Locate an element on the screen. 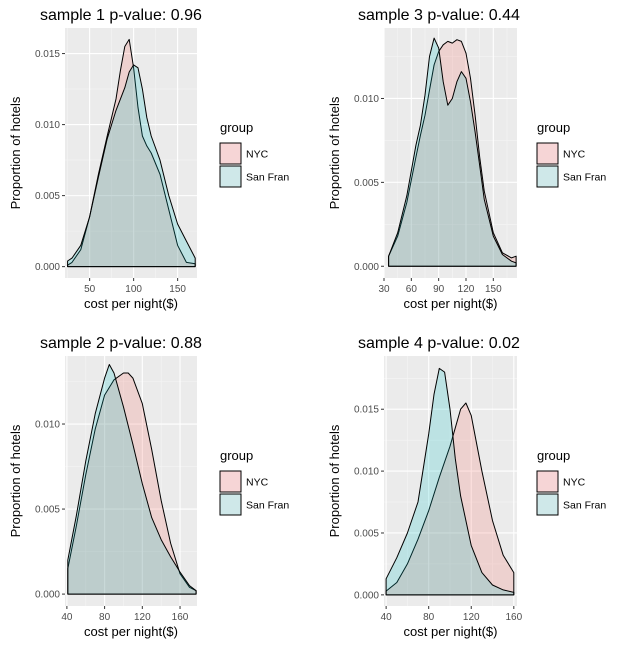 The width and height of the screenshot is (636, 655). x-tick-label: 30 is located at coordinates (384, 289).